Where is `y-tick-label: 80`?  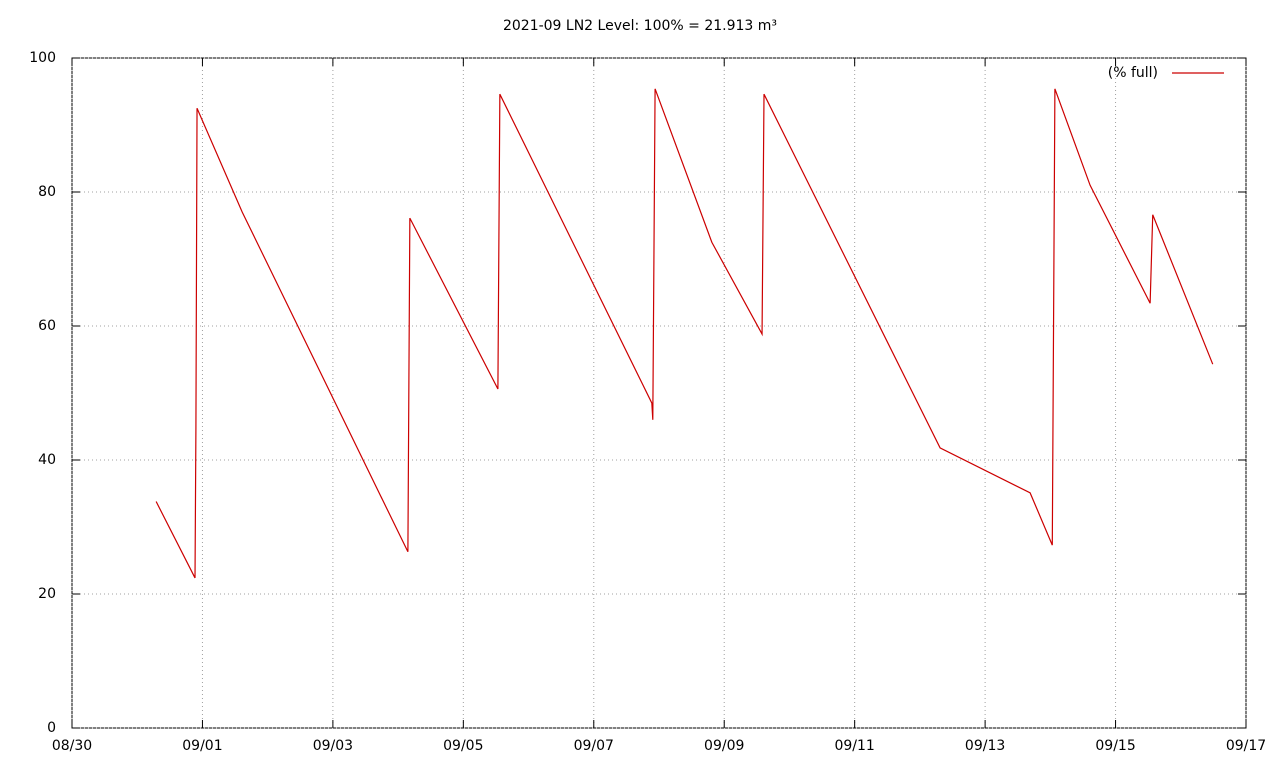 y-tick-label: 80 is located at coordinates (47, 192).